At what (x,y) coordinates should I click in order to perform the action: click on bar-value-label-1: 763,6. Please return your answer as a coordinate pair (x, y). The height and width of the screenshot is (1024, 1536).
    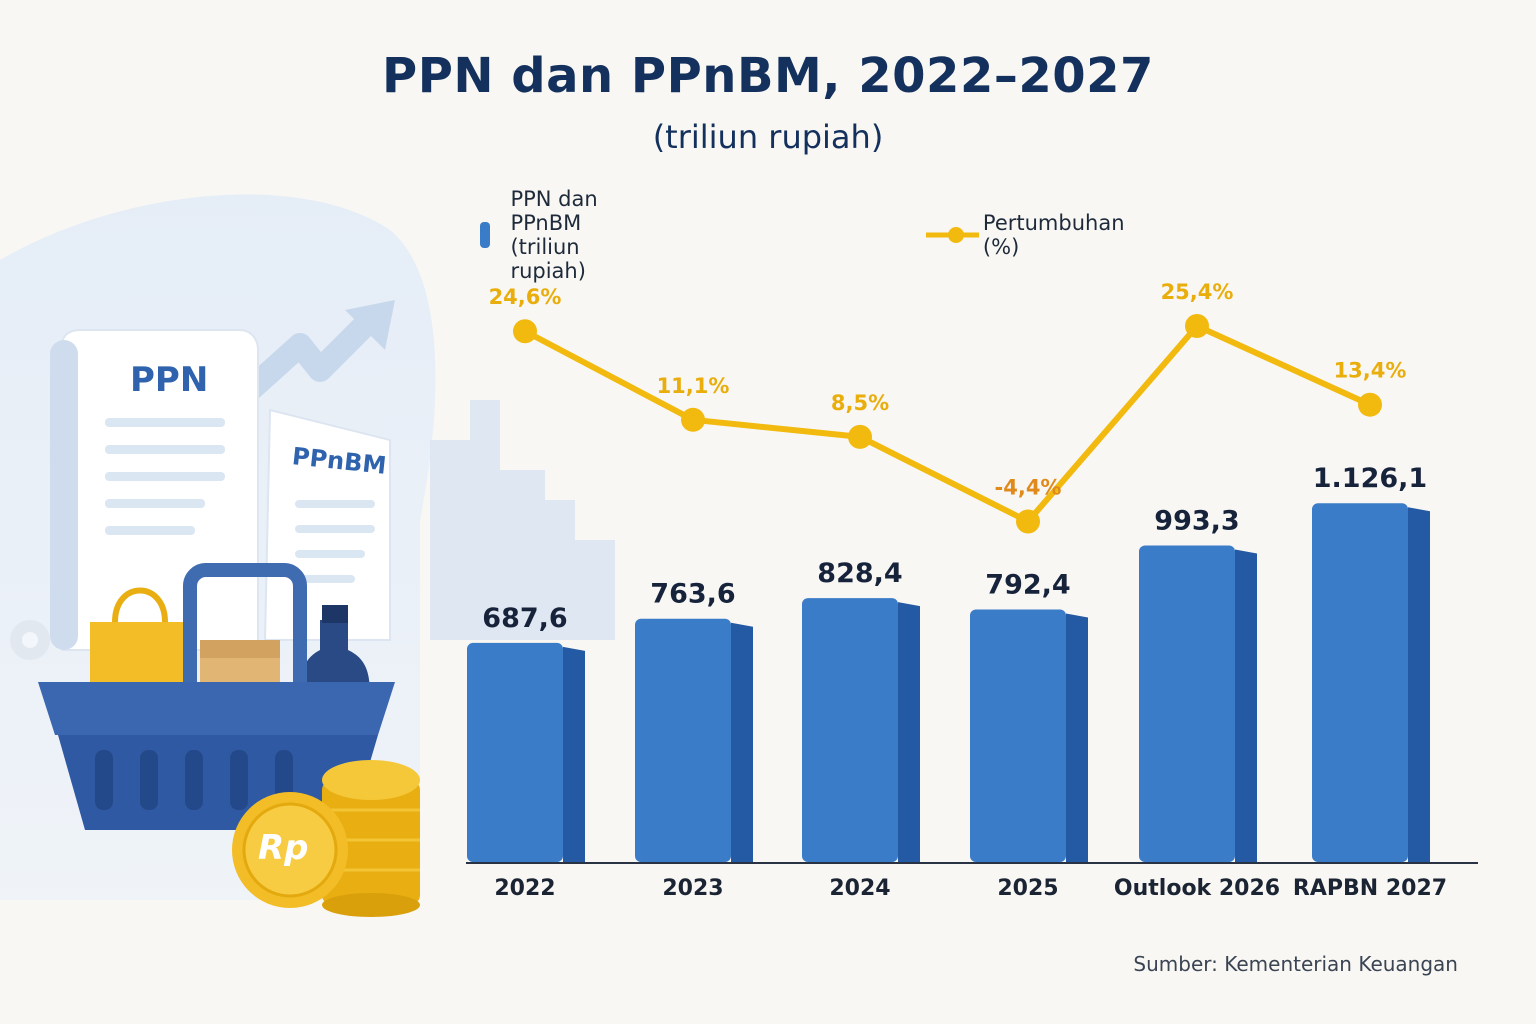
    Looking at the image, I should click on (692, 594).